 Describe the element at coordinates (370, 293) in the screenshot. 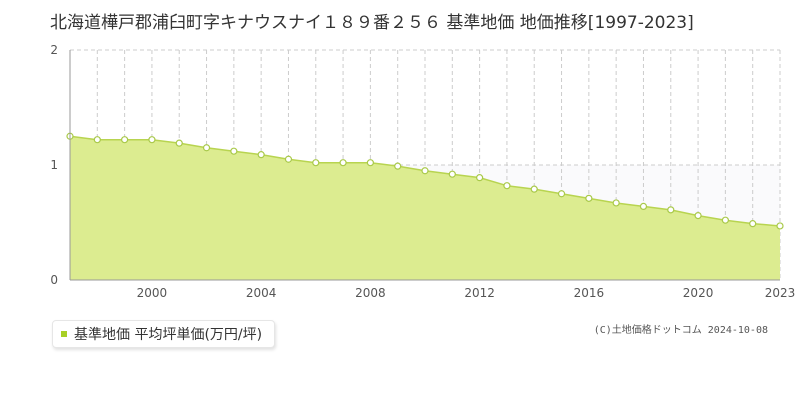

I see `x-tick-label: 2008` at that location.